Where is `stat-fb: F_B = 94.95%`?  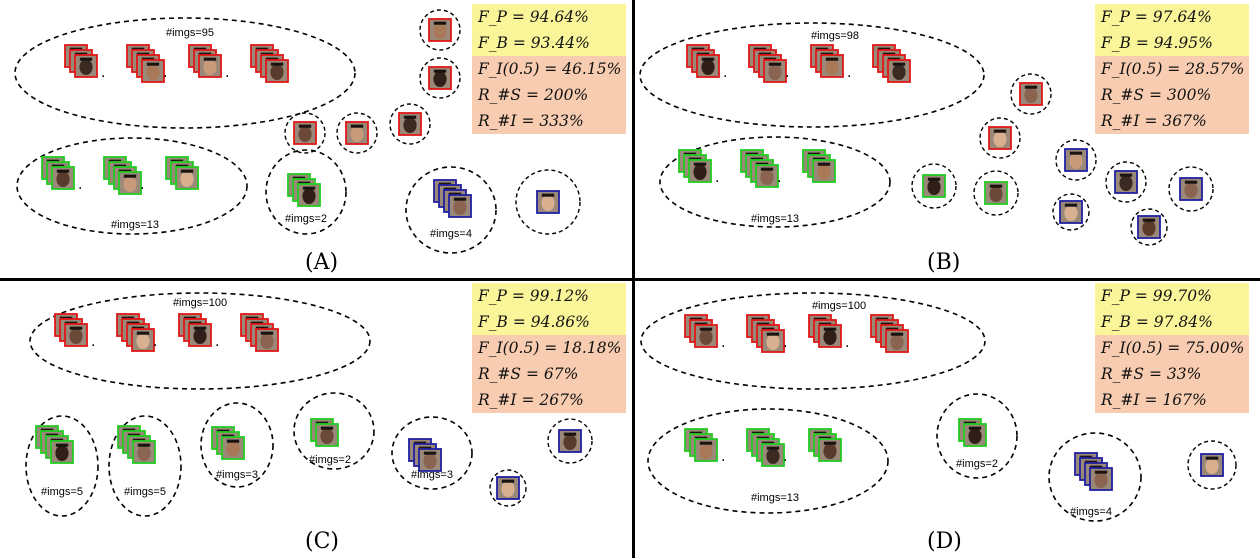
stat-fb: F_B = 94.95% is located at coordinates (1172, 43).